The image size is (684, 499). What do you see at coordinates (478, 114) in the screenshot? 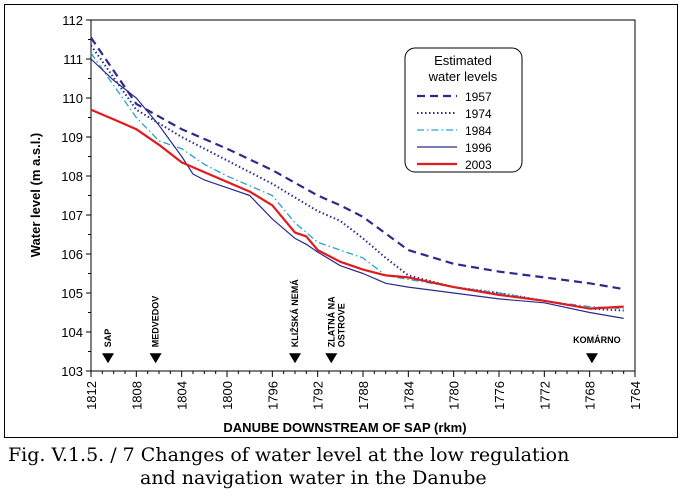
I see `legend-label-1974: 1974` at bounding box center [478, 114].